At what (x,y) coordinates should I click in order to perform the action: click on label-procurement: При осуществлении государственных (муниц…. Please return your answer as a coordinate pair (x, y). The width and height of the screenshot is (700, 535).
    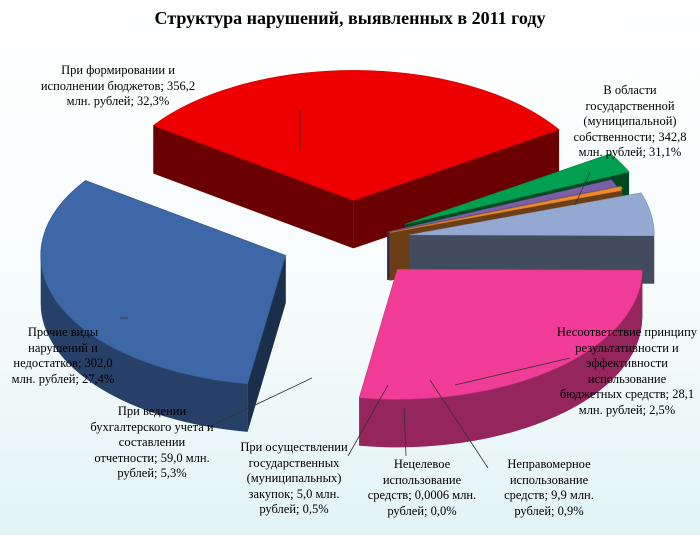
    Looking at the image, I should click on (294, 478).